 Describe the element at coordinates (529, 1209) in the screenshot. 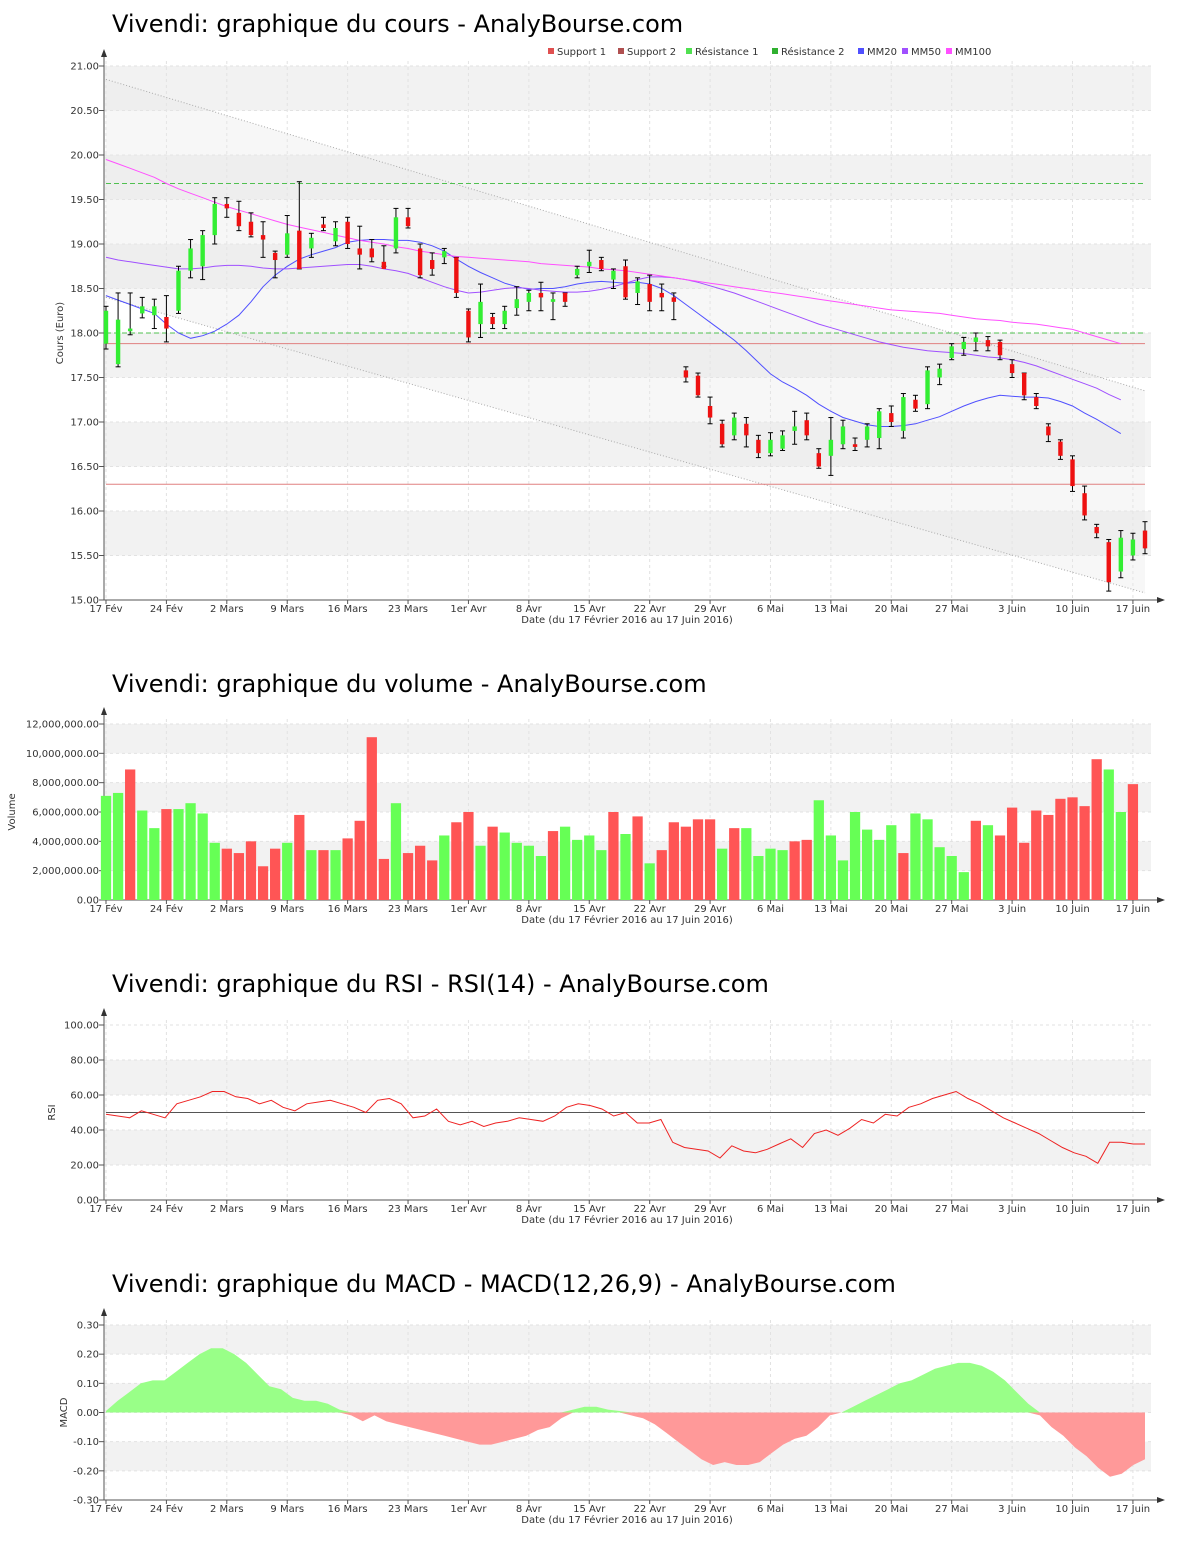

I see `rsi-xtick-label: 8 Avr` at that location.